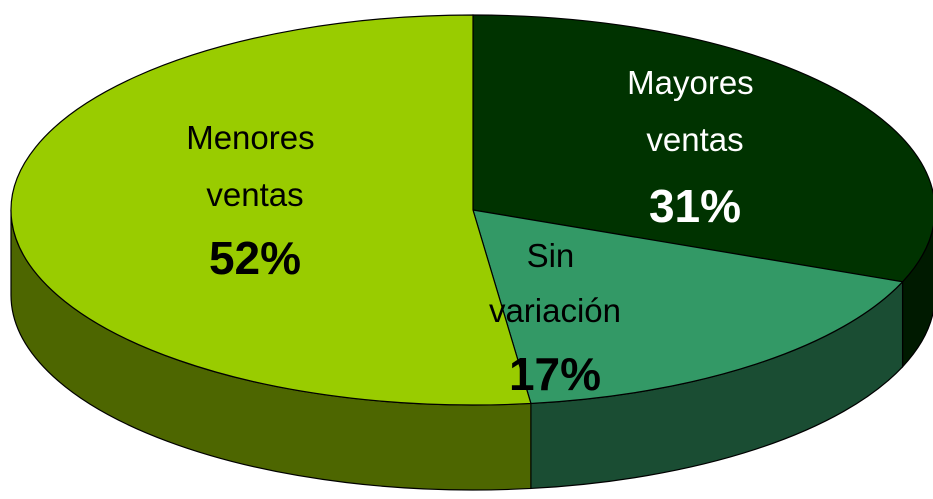  I want to click on slice-value-label: 31%, so click(695, 206).